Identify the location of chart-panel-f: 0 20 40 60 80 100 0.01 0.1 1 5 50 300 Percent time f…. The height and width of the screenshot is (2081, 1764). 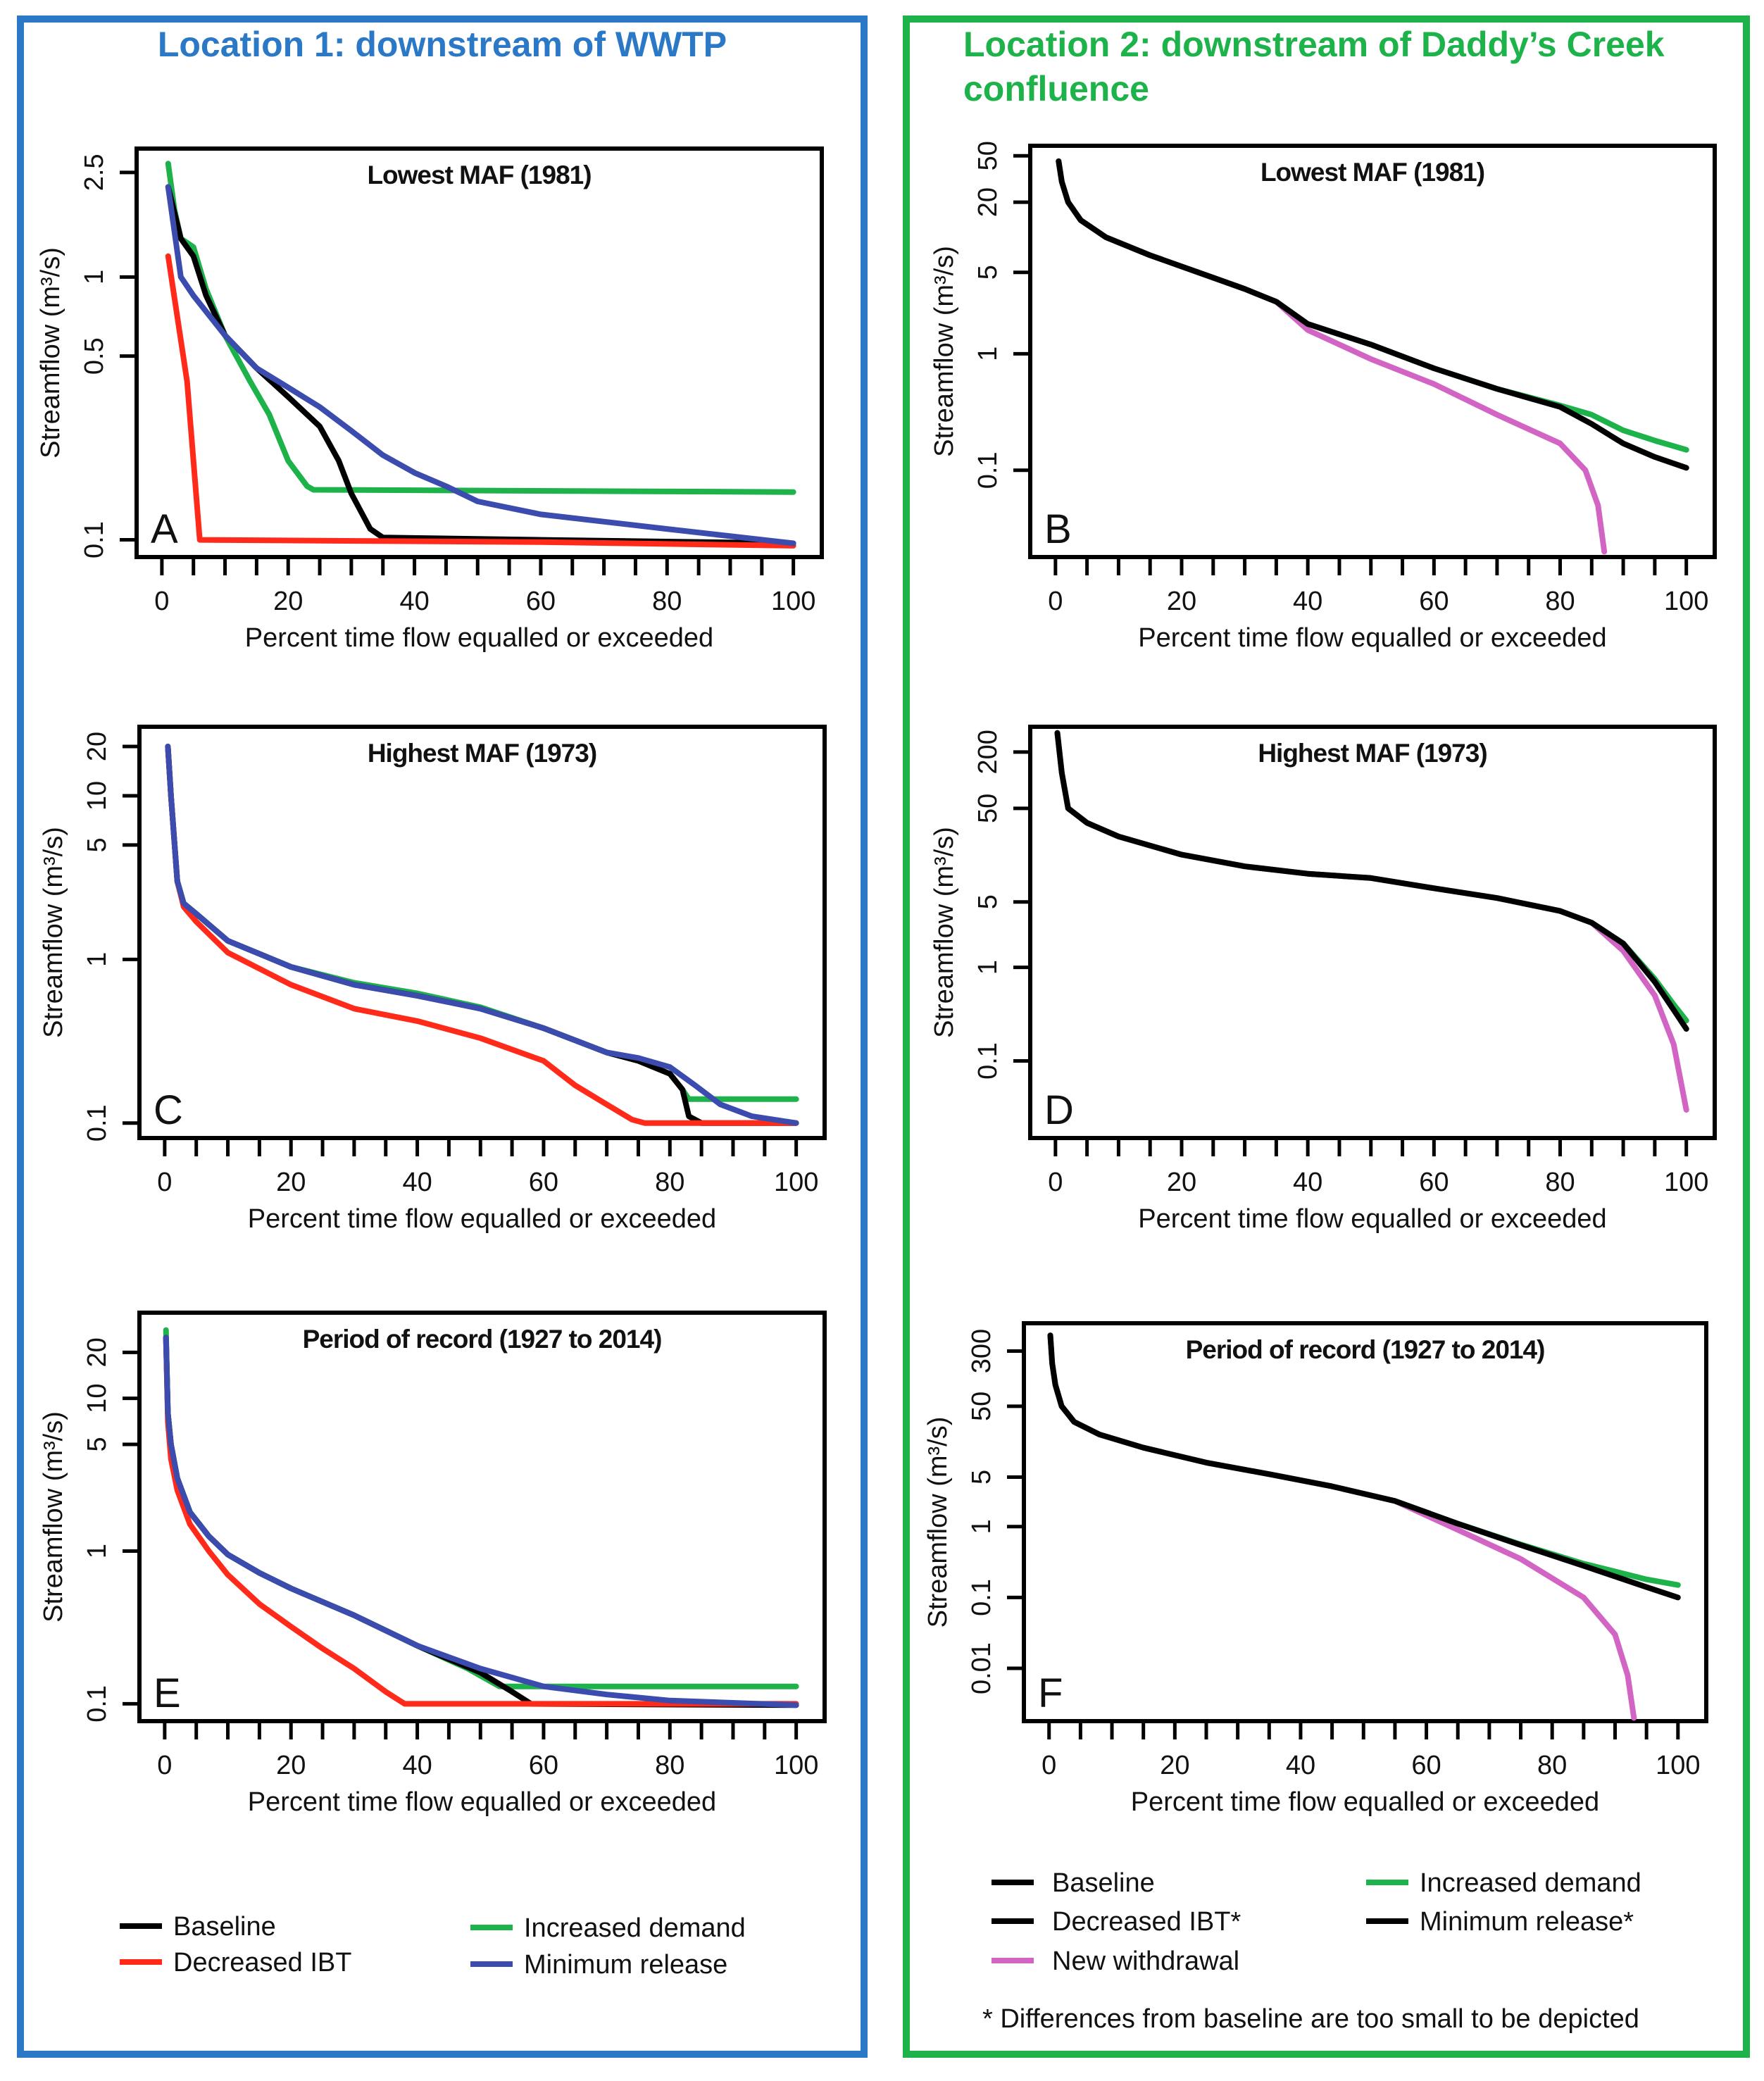
(1315, 1569).